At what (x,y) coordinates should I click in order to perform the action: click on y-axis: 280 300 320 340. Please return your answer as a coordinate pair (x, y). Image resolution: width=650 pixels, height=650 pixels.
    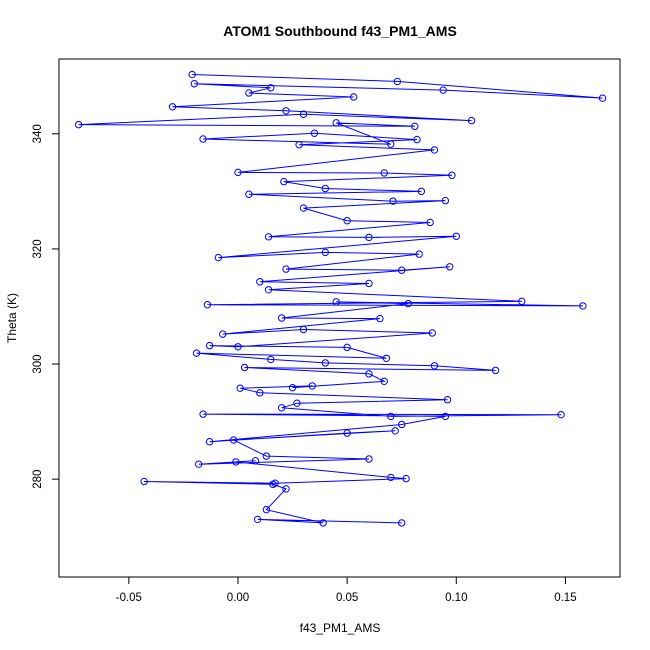
    Looking at the image, I should click on (45, 306).